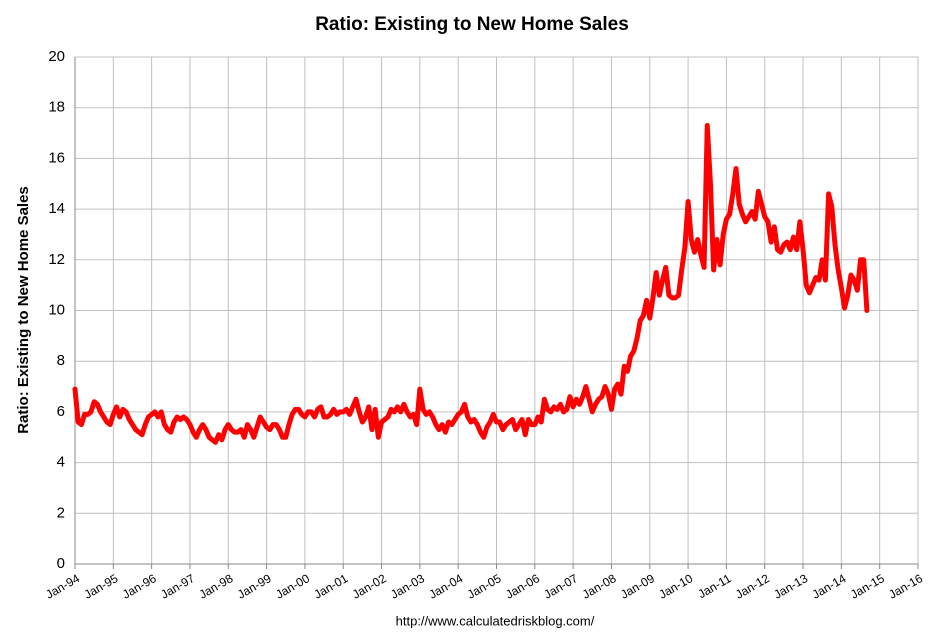 This screenshot has width=945, height=642. Describe the element at coordinates (61, 512) in the screenshot. I see `y-tick-label: 2` at that location.